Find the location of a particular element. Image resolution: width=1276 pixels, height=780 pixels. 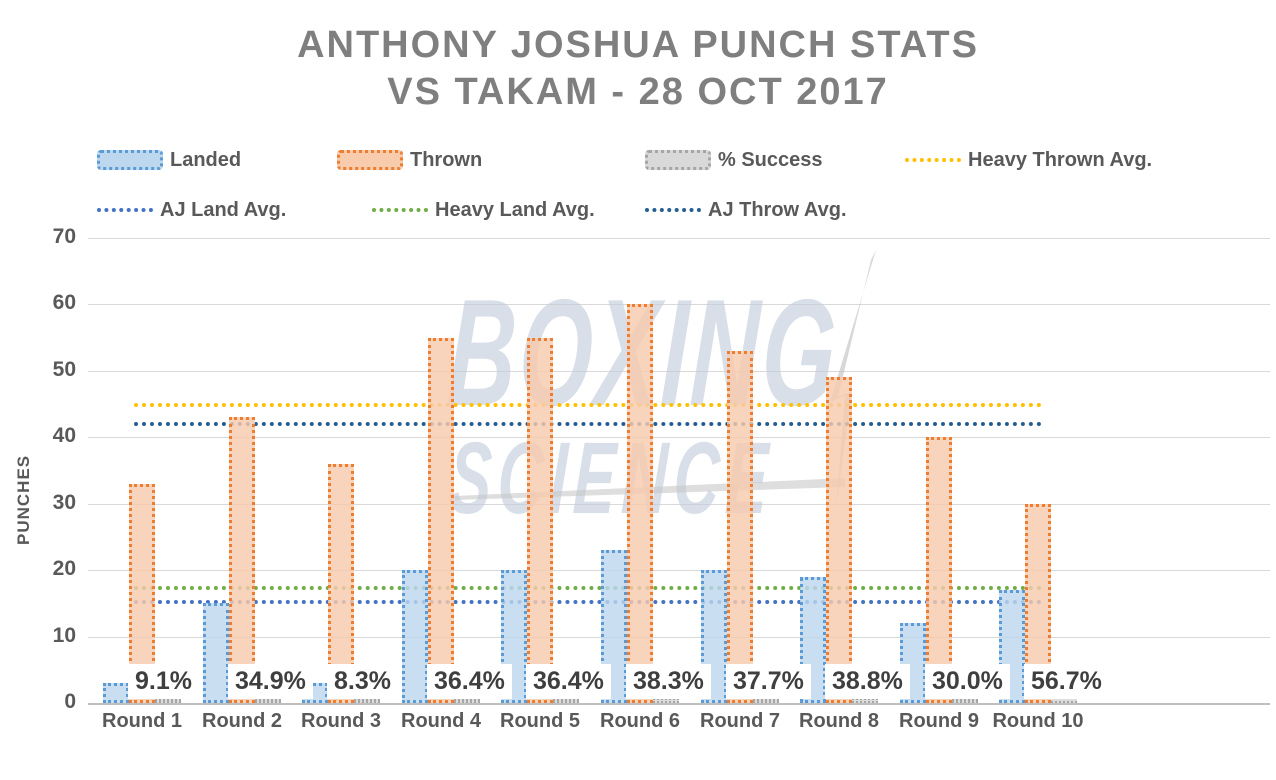

legend-swatch-landed is located at coordinates (130, 160).